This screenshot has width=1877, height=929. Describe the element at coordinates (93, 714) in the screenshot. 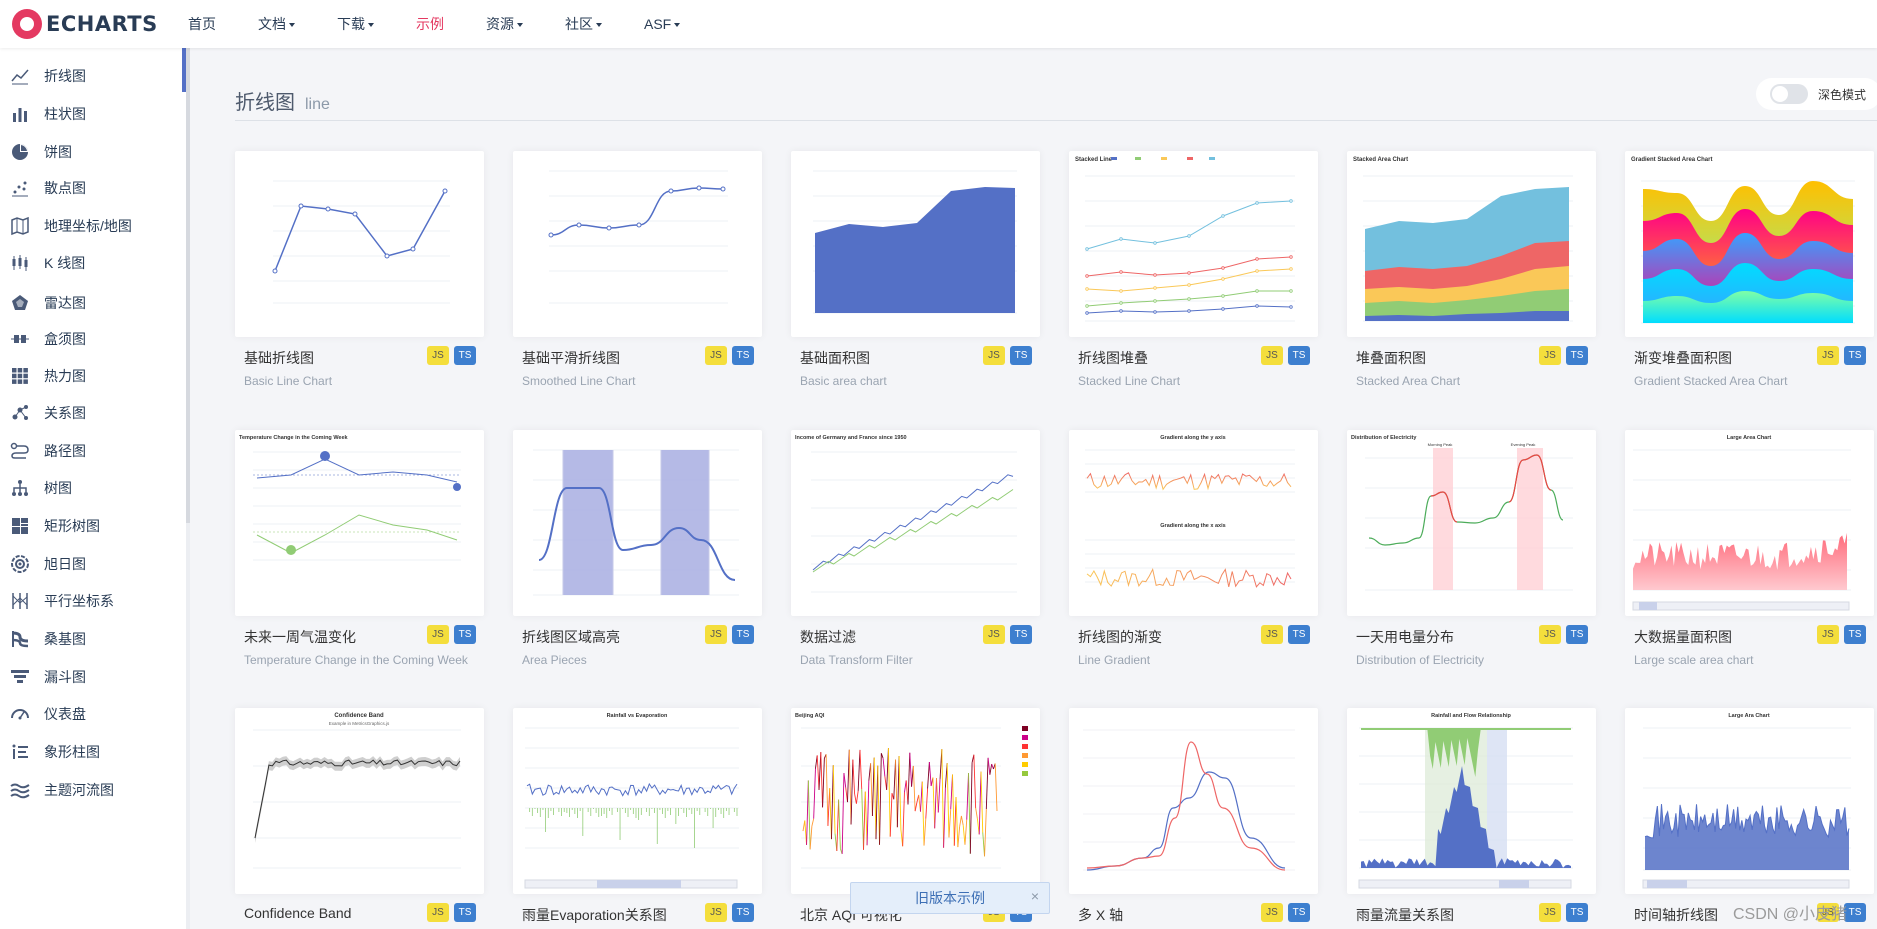

I see `sidebar-item-gauge: 仪表盘` at that location.